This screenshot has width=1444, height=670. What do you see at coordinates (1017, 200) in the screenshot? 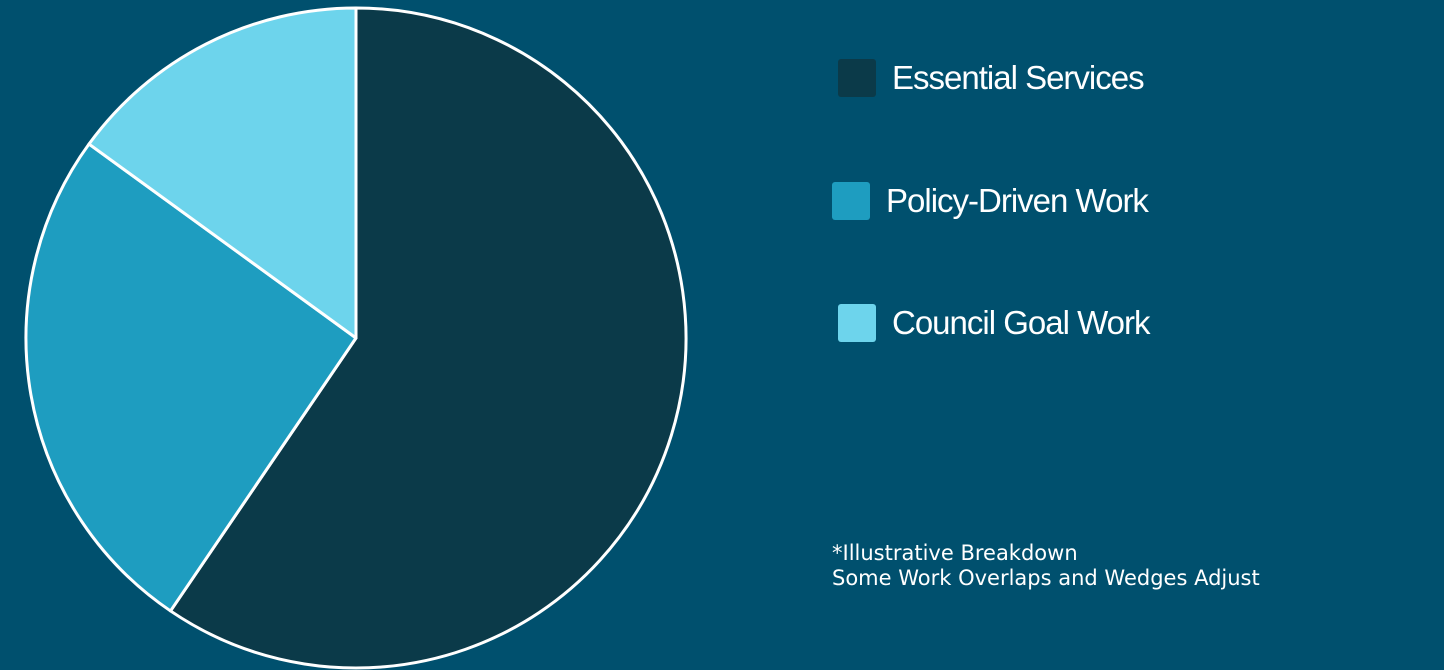
I see `legend-label-policy-driven-work: Policy-Driven Work` at bounding box center [1017, 200].